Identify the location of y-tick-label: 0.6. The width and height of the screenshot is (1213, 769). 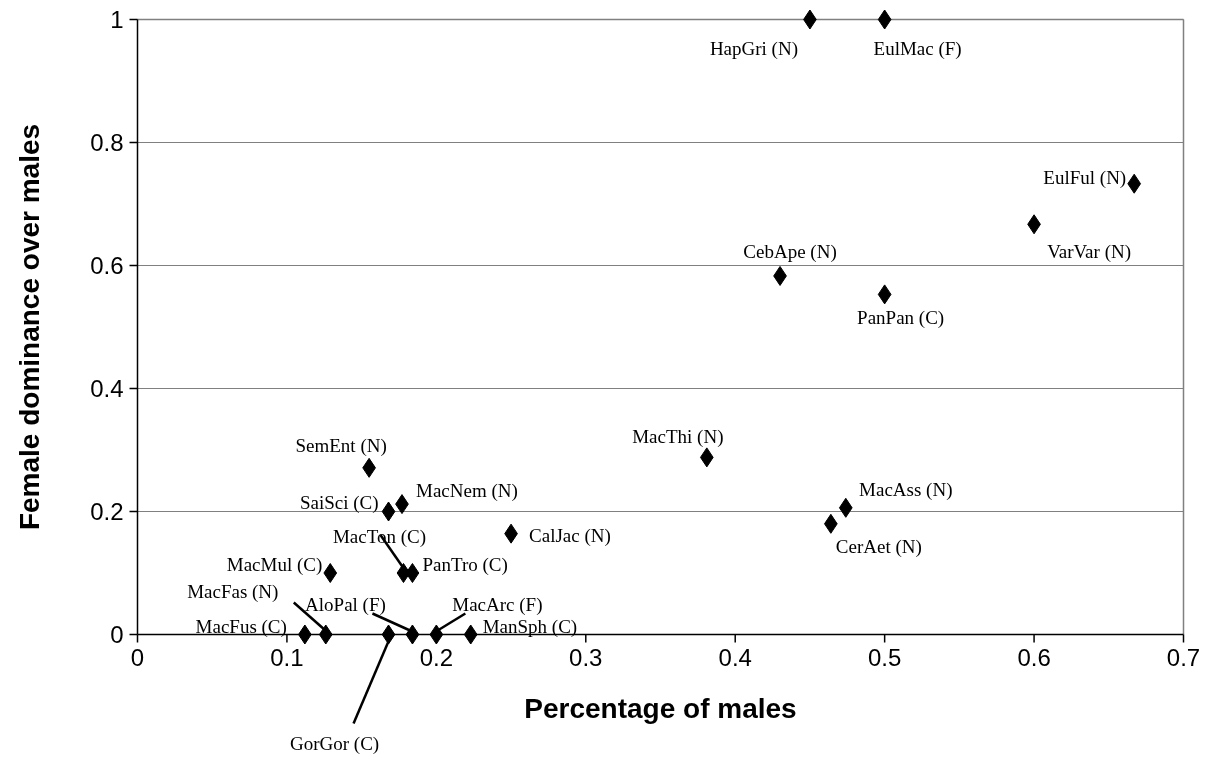
(107, 265).